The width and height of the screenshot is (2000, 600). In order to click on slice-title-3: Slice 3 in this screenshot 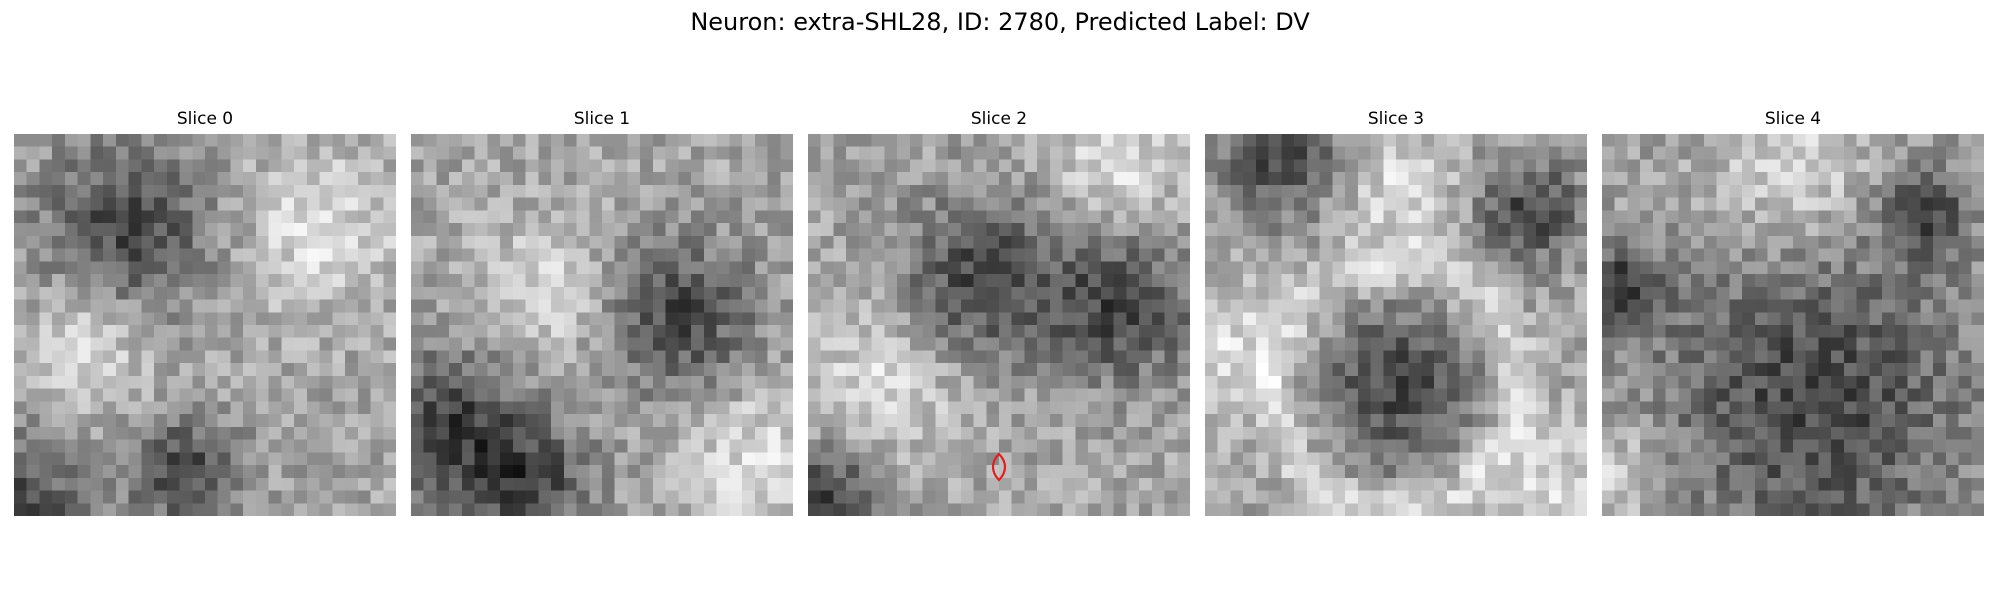, I will do `click(1396, 119)`.